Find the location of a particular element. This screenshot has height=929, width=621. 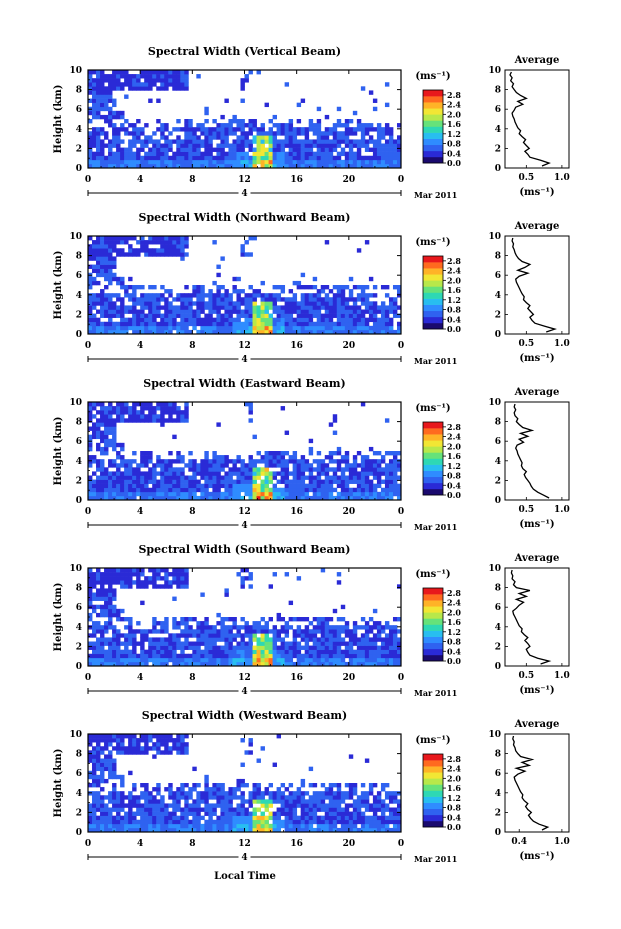

colorbar-tick-label: 0.0 is located at coordinates (454, 661).